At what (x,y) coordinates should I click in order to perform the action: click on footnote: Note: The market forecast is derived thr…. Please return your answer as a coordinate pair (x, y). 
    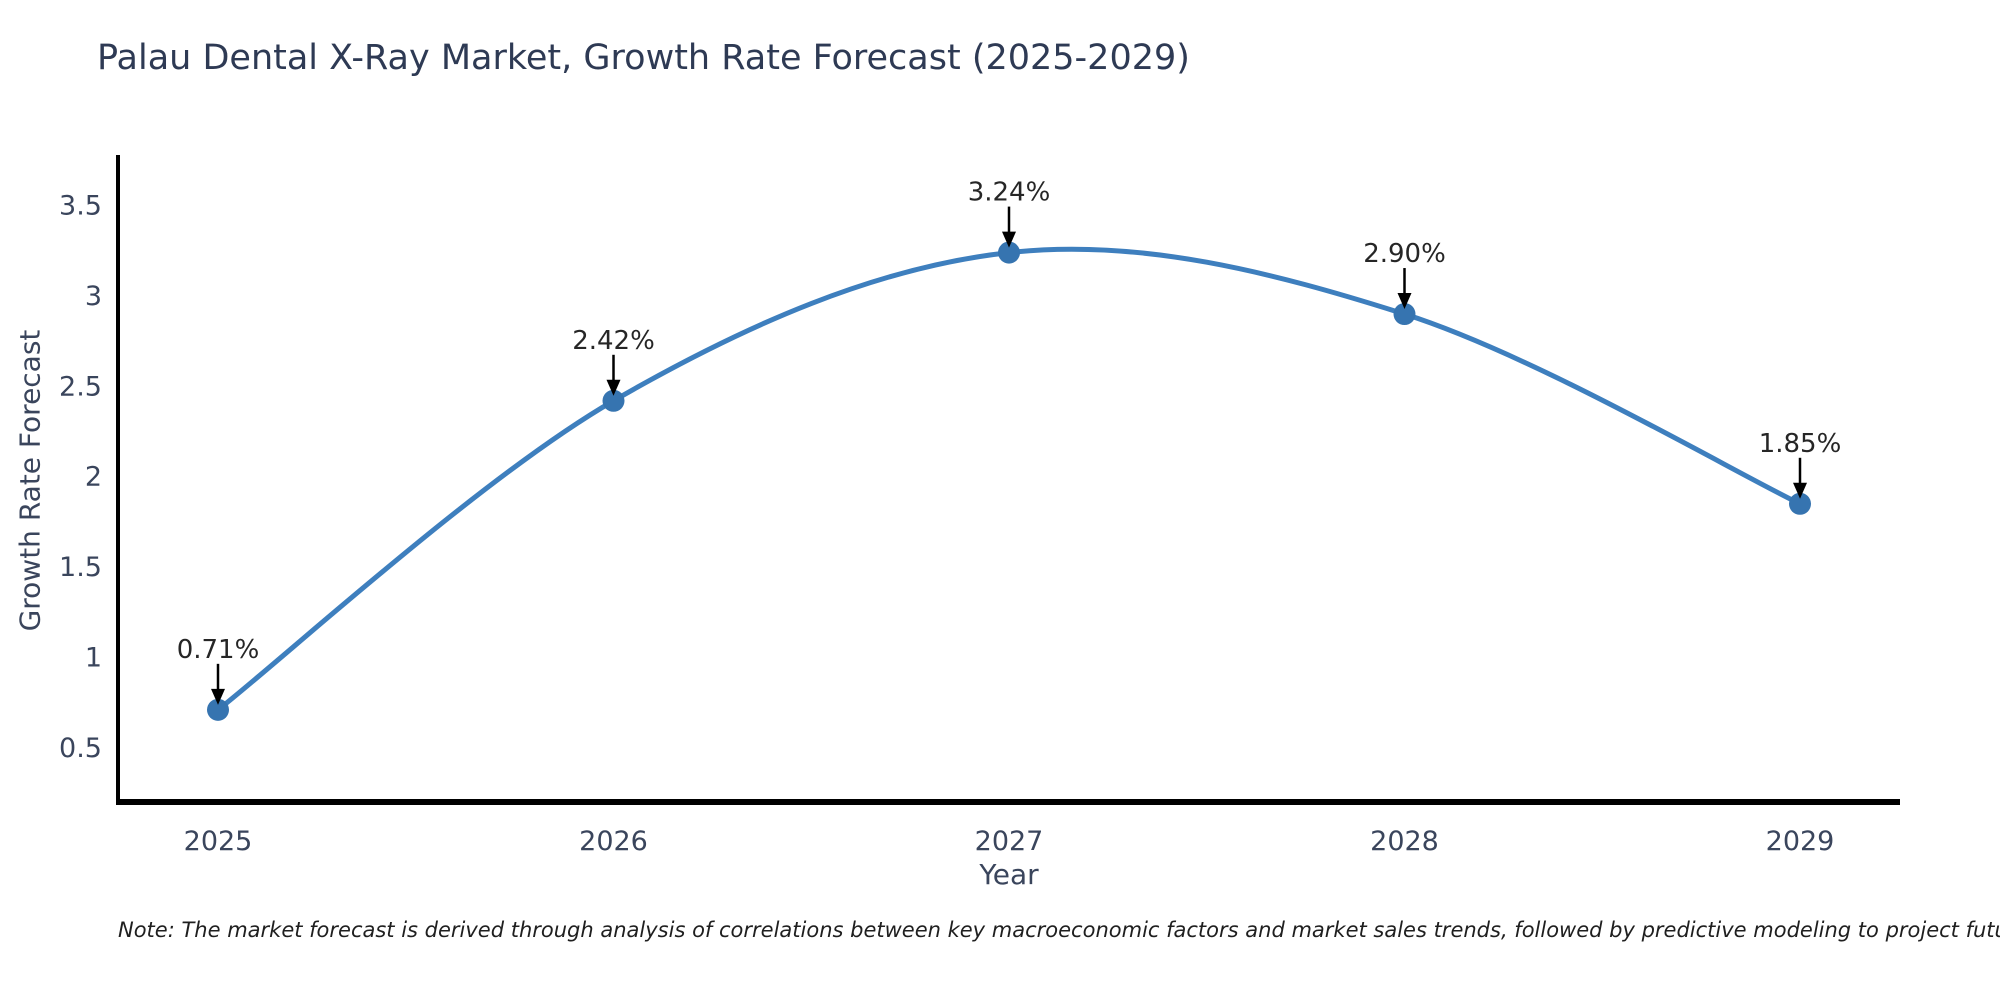
    Looking at the image, I should click on (1059, 930).